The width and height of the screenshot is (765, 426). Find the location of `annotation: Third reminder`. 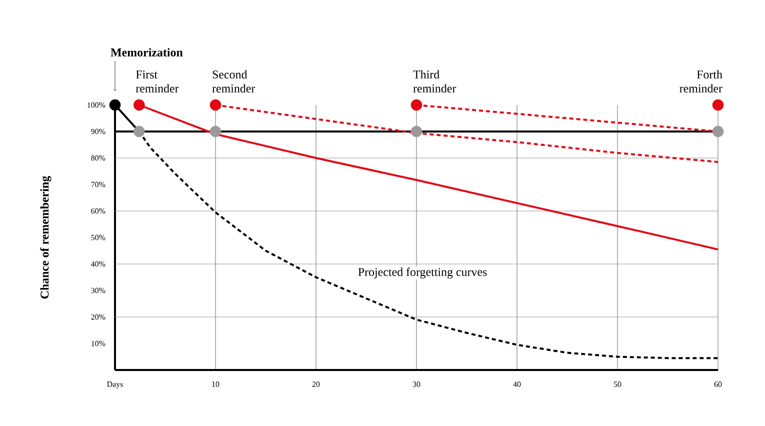

annotation: Third reminder is located at coordinates (434, 81).